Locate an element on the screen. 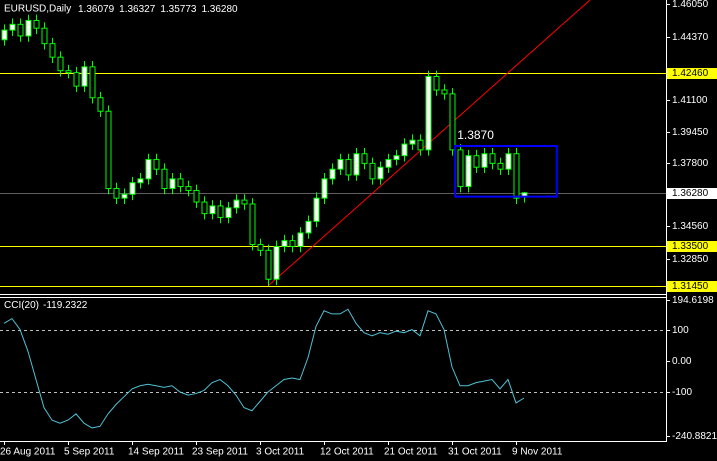 The height and width of the screenshot is (461, 717). price-tag-label: 1.33500 is located at coordinates (690, 246).